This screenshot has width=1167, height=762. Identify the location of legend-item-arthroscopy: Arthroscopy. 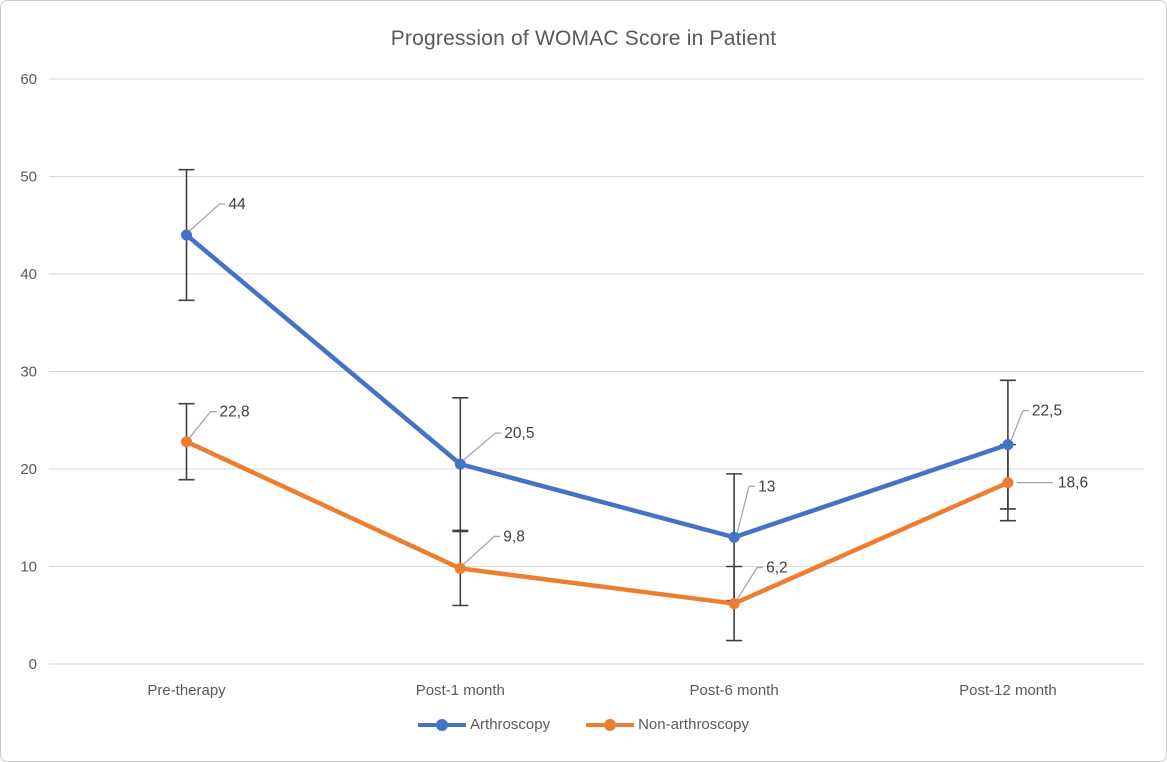
(484, 724).